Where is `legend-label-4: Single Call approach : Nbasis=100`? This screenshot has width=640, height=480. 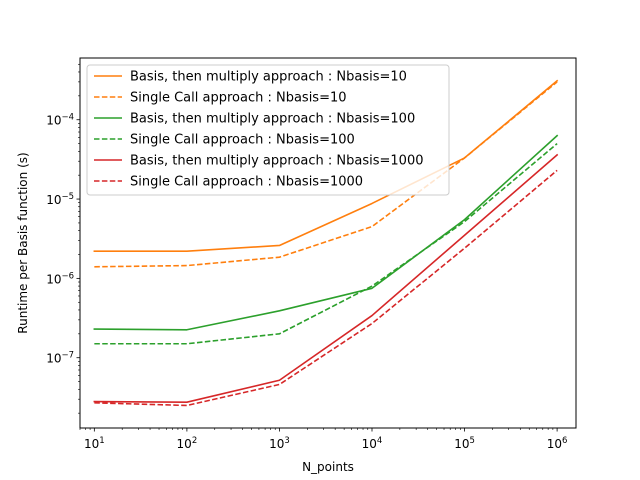 legend-label-4: Single Call approach : Nbasis=100 is located at coordinates (242, 140).